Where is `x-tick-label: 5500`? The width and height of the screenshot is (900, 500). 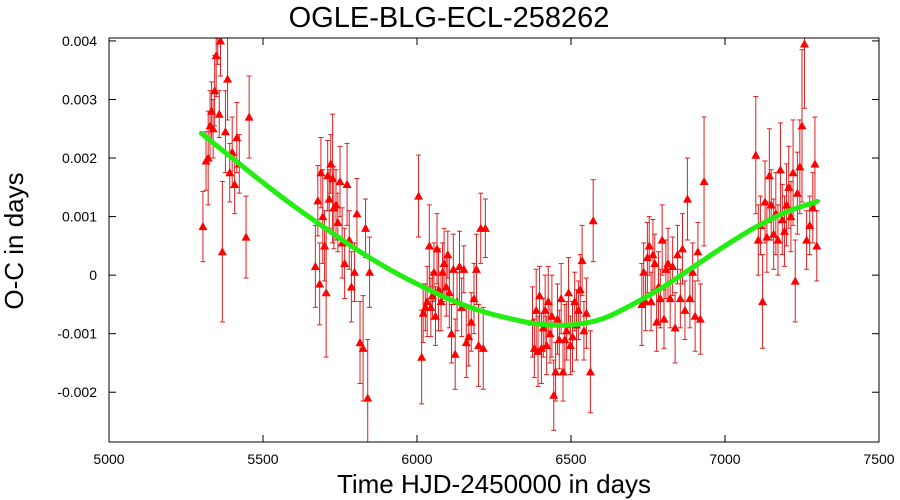
x-tick-label: 5500 is located at coordinates (262, 459).